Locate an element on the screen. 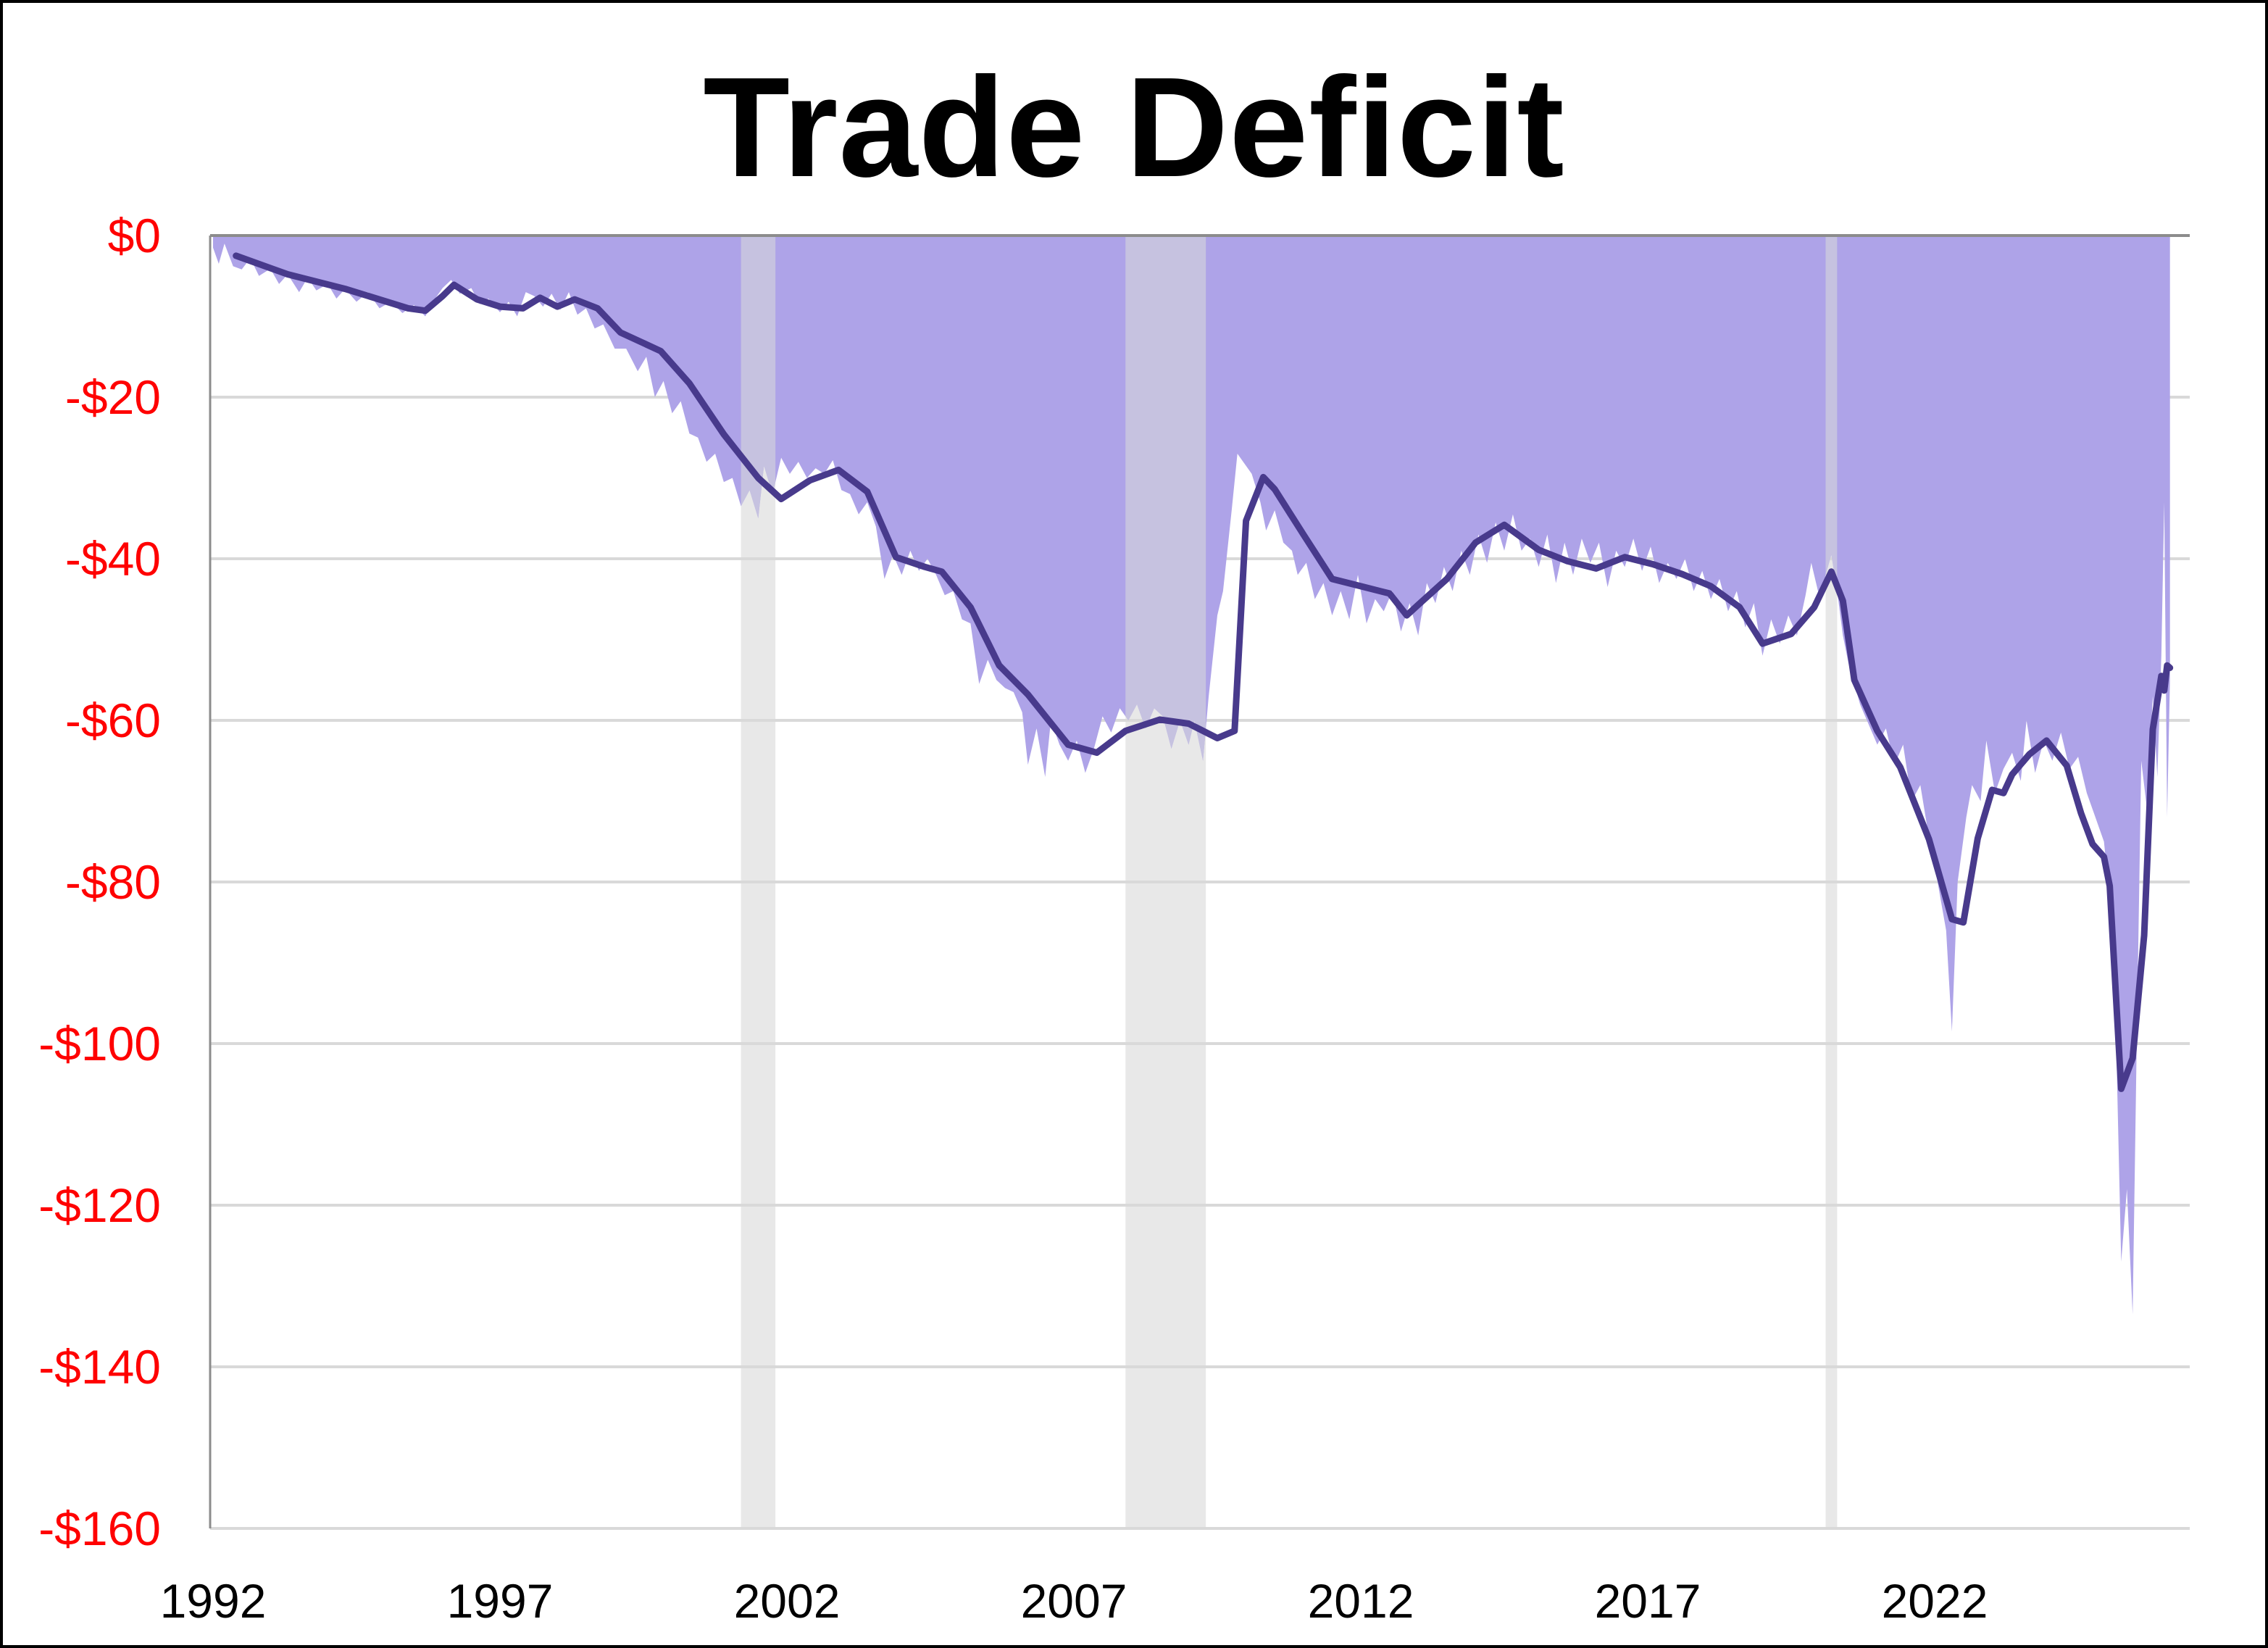 This screenshot has height=1648, width=2268. x-axis-tick-labels: 1992 1997 2002 2007 2012 2017 2022 is located at coordinates (1074, 1601).